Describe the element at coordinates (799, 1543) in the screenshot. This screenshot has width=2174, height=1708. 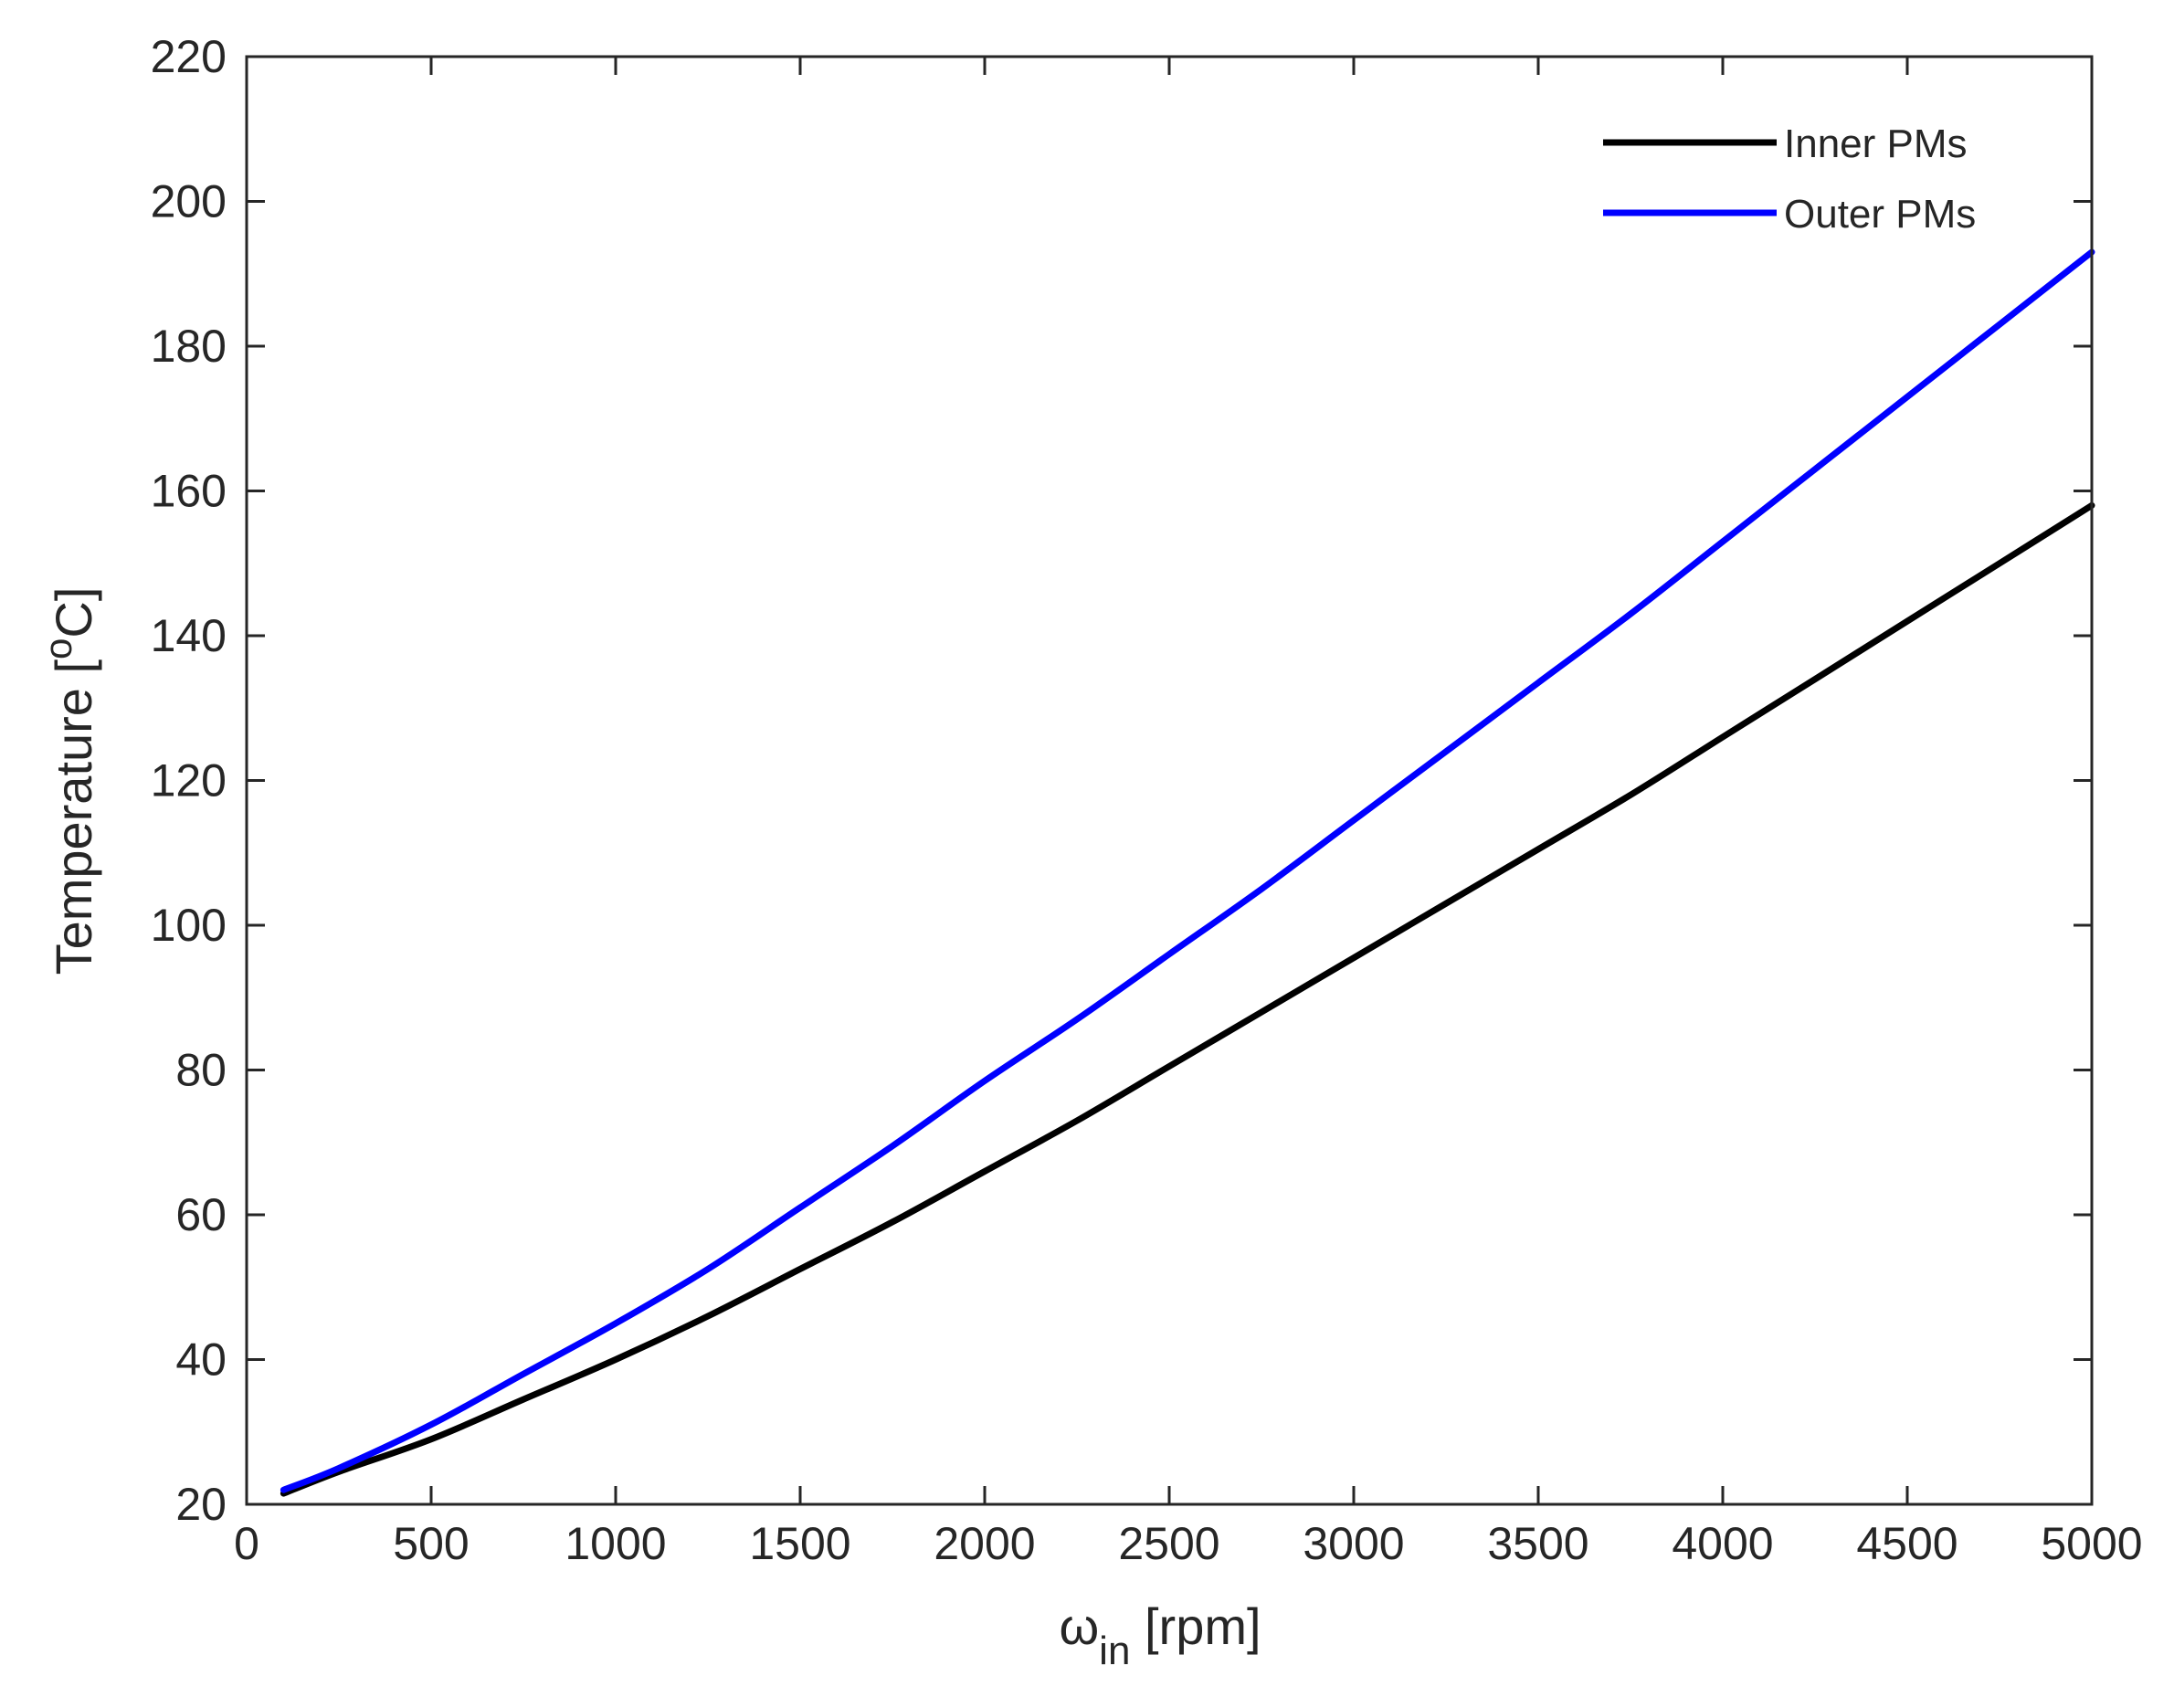
I see `x-tick-label: 1500` at that location.